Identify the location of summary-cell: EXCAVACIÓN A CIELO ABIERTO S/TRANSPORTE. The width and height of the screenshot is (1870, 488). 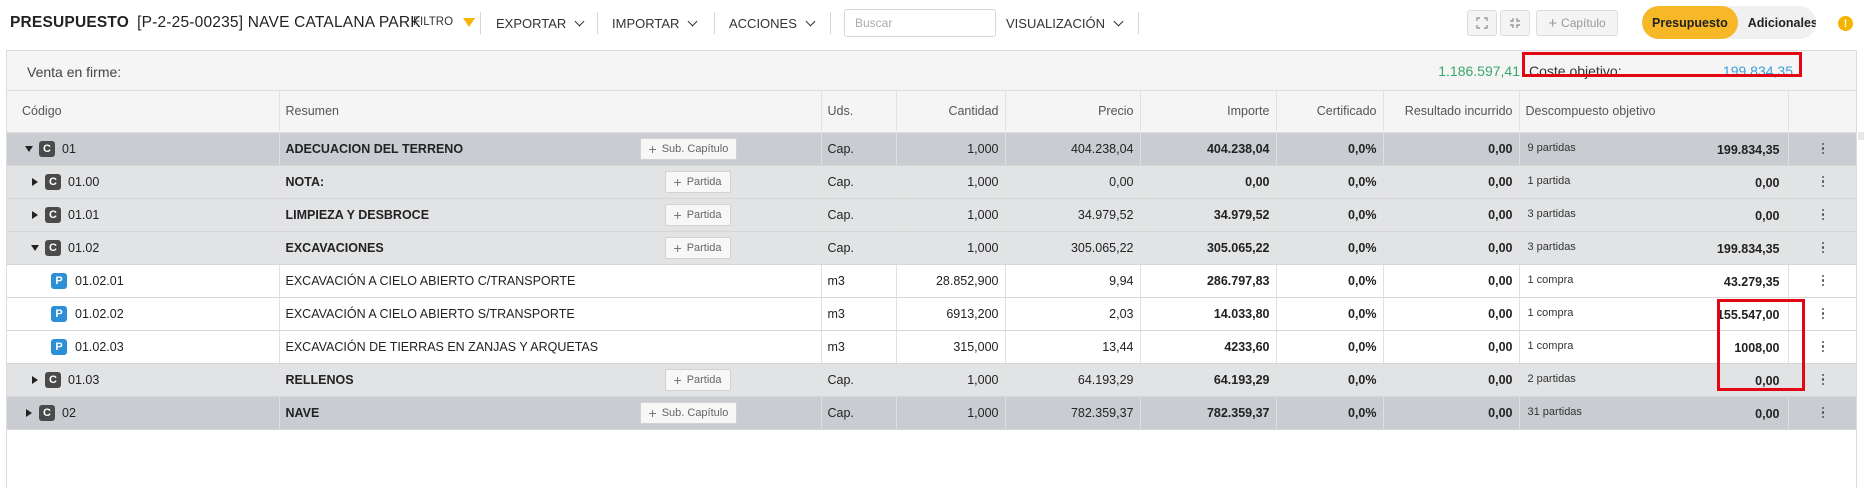
(550, 314).